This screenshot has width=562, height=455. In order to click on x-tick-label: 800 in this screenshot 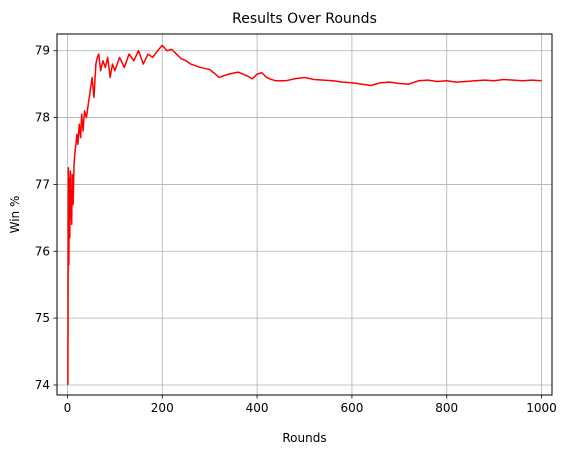, I will do `click(446, 408)`.